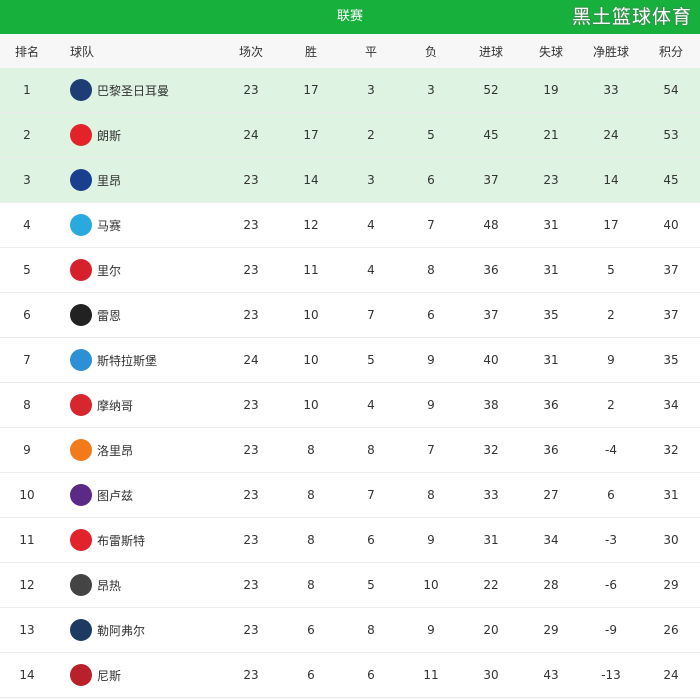 This screenshot has height=699, width=700. What do you see at coordinates (611, 270) in the screenshot?
I see `goal-difference-cell: 5` at bounding box center [611, 270].